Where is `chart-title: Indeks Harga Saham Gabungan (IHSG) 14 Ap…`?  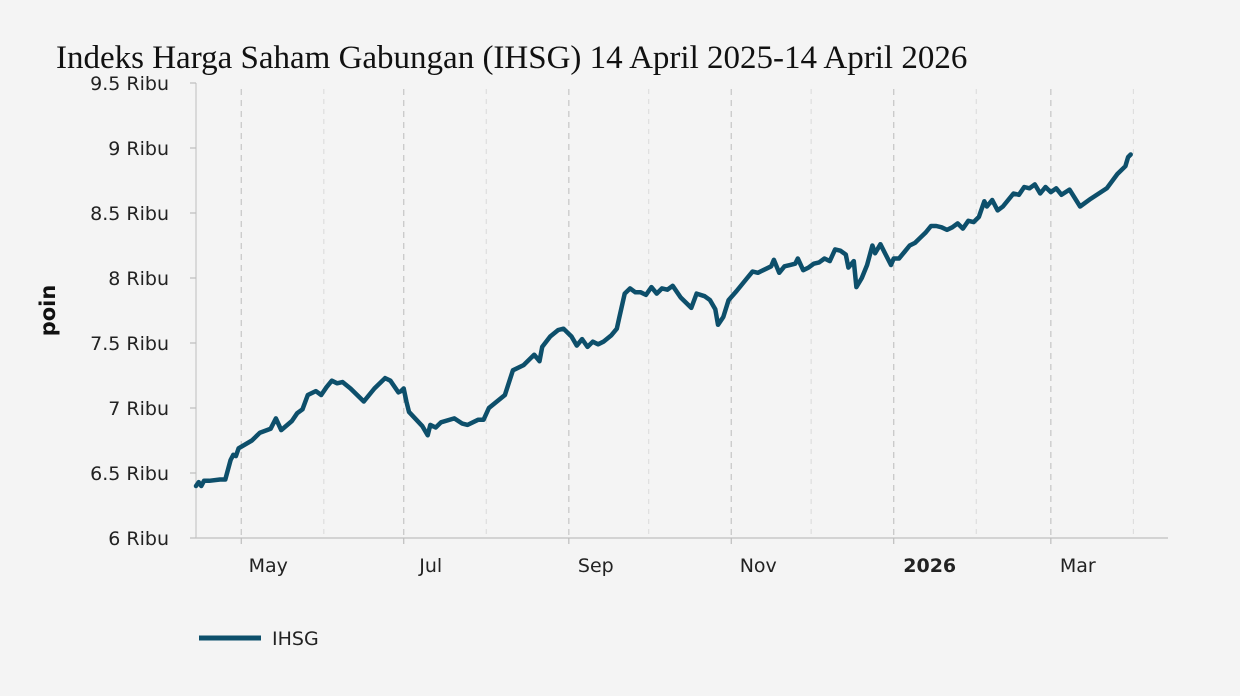
chart-title: Indeks Harga Saham Gabungan (IHSG) 14 Ap… is located at coordinates (512, 58).